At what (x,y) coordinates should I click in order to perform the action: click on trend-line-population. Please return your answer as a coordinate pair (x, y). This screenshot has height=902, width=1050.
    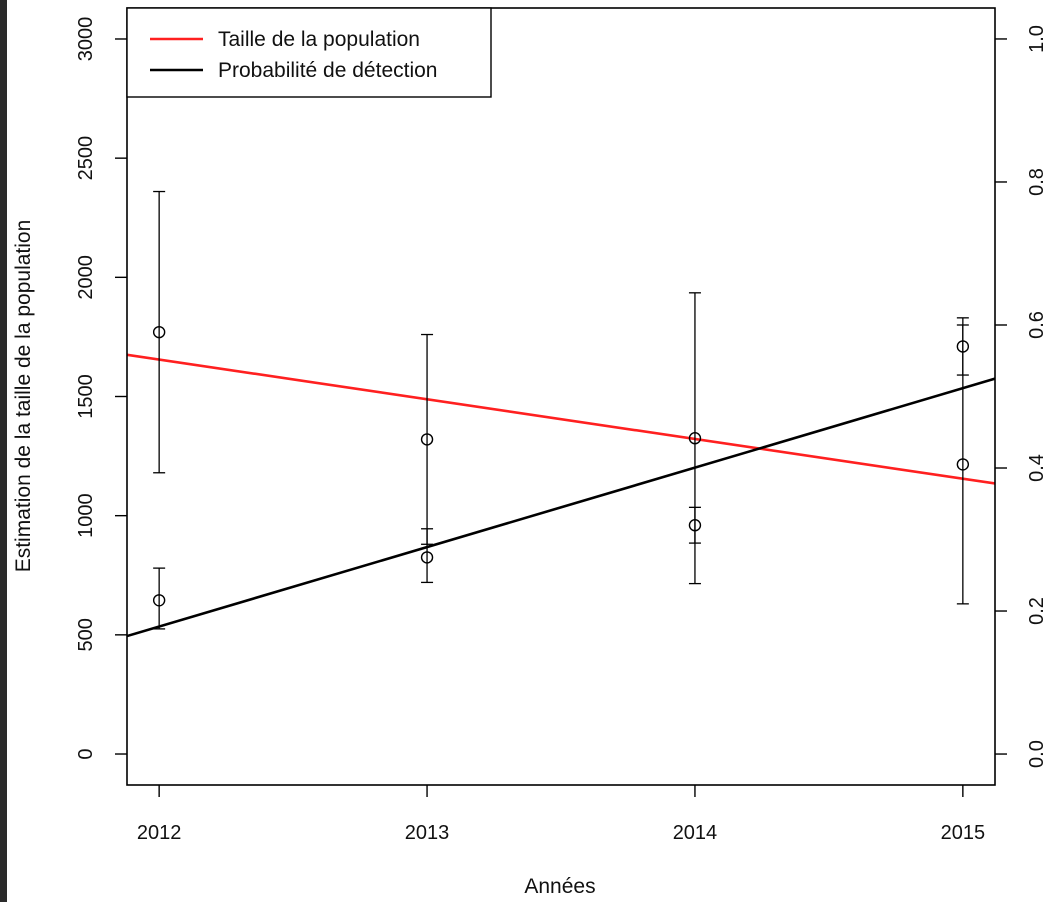
    Looking at the image, I should click on (561, 419).